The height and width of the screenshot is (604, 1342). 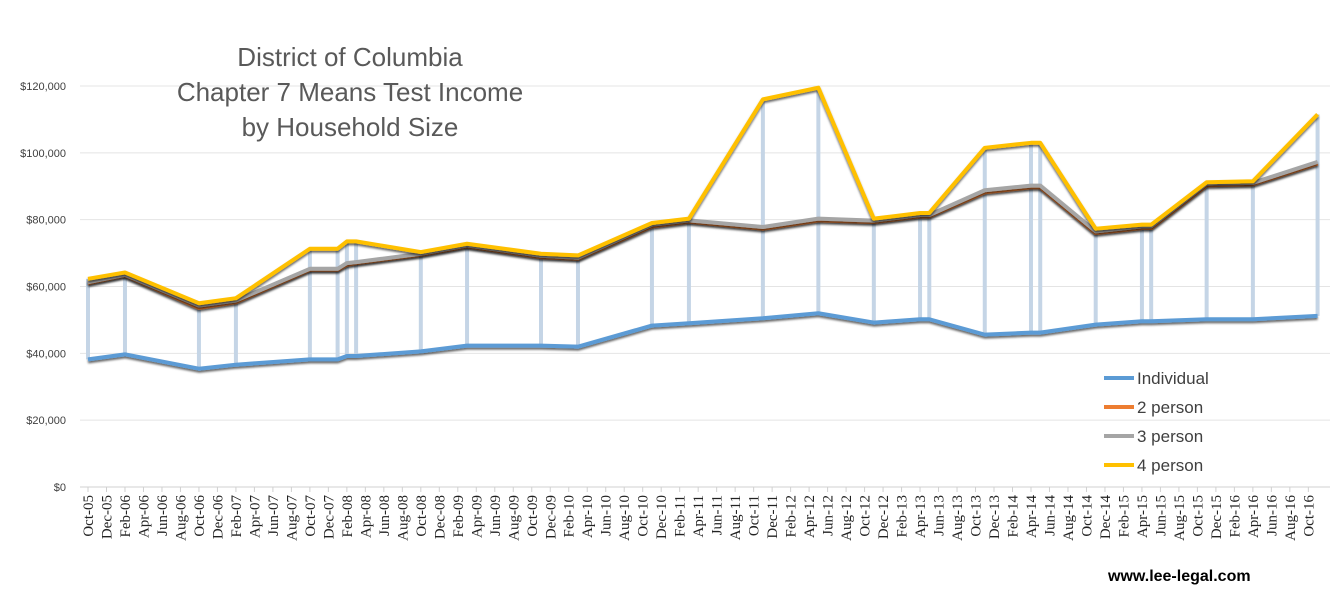 What do you see at coordinates (422, 516) in the screenshot?
I see `x-tick-label: Oct-08` at bounding box center [422, 516].